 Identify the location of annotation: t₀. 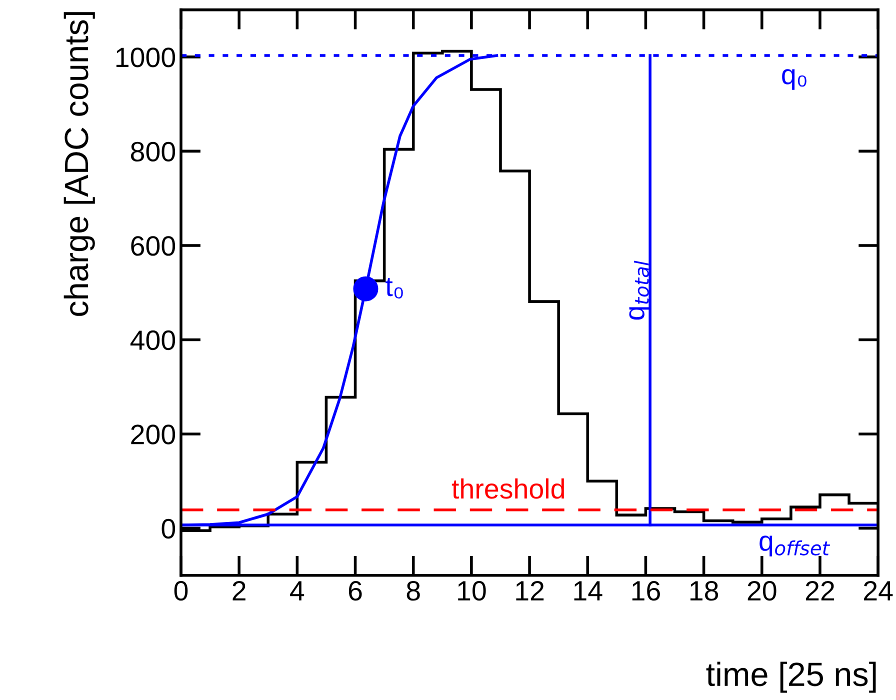
(394, 288).